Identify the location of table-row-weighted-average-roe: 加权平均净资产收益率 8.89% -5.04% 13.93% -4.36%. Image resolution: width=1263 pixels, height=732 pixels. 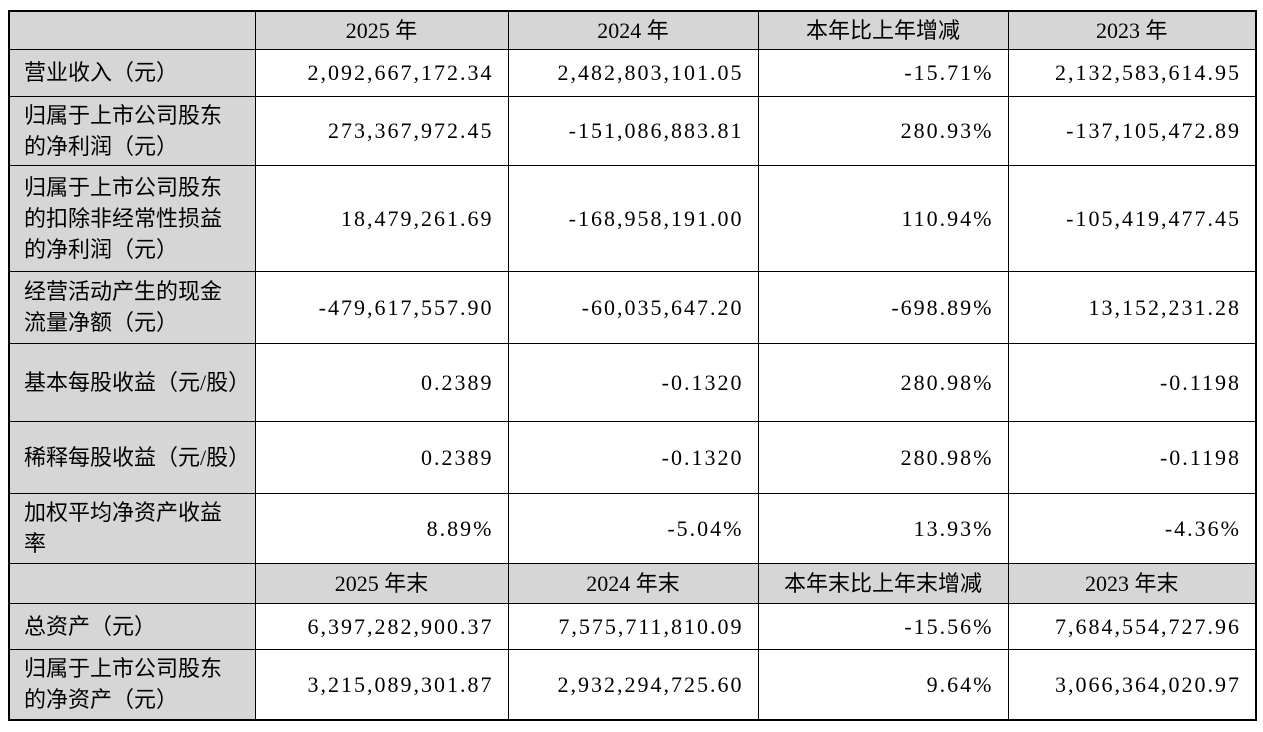
(632, 528).